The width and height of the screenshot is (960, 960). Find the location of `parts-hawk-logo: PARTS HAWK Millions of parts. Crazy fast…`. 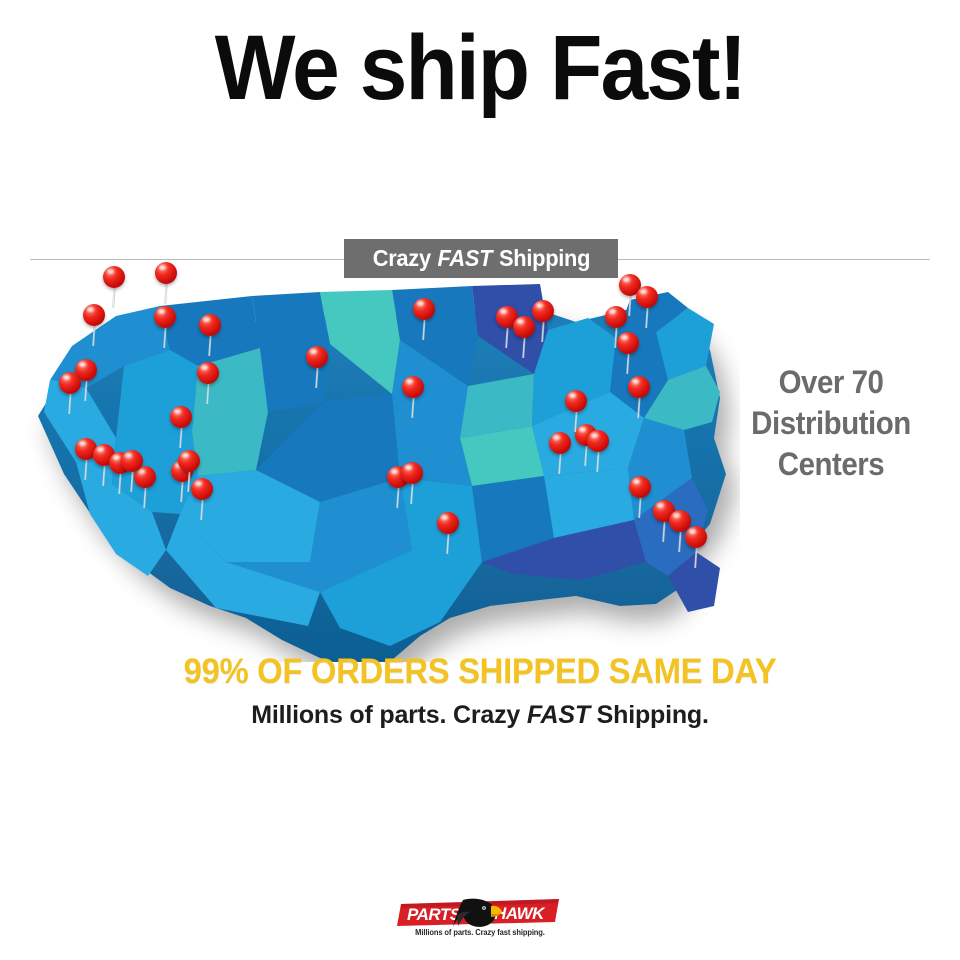

parts-hawk-logo: PARTS HAWK Millions of parts. Crazy fast… is located at coordinates (480, 921).